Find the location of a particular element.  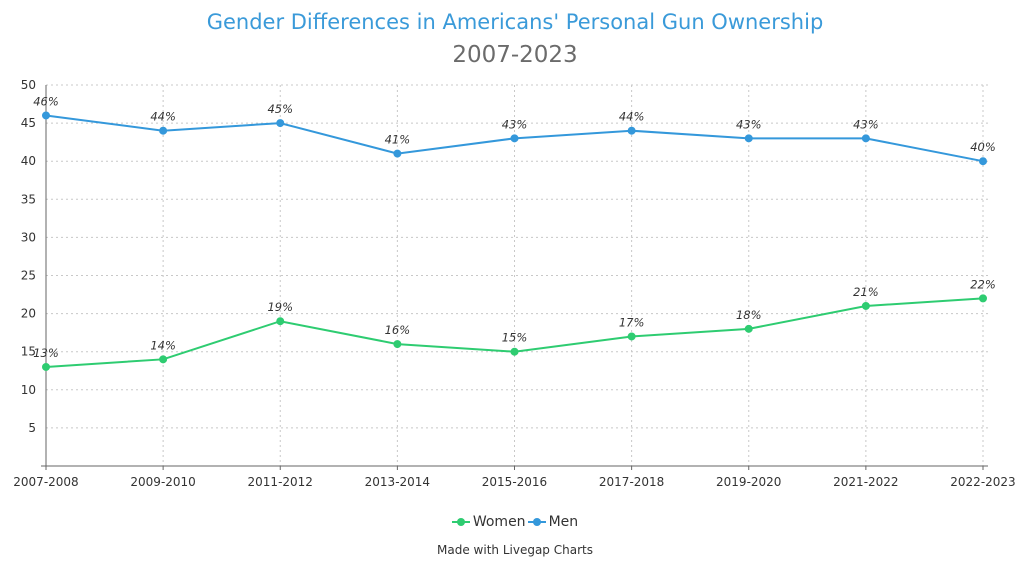

legend-item-women: Women is located at coordinates (488, 522).